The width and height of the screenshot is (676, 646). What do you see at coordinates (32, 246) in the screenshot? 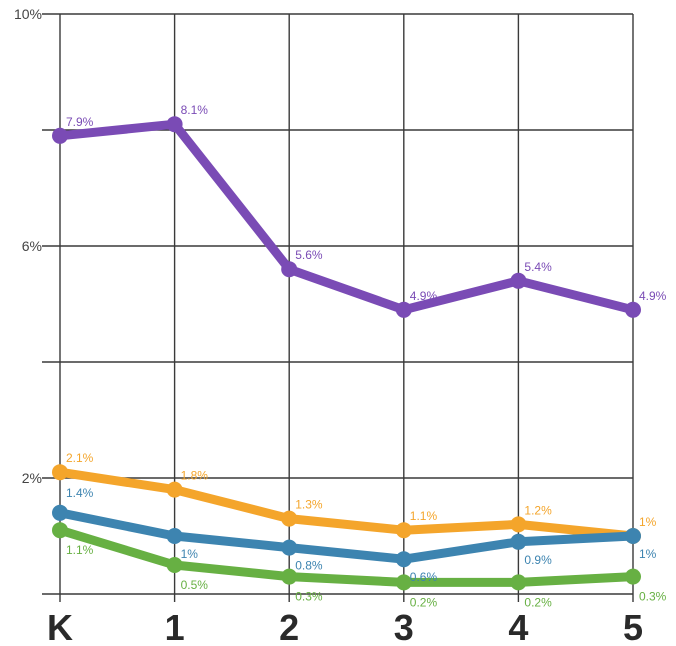
I see `y-tick-label: 6%` at bounding box center [32, 246].